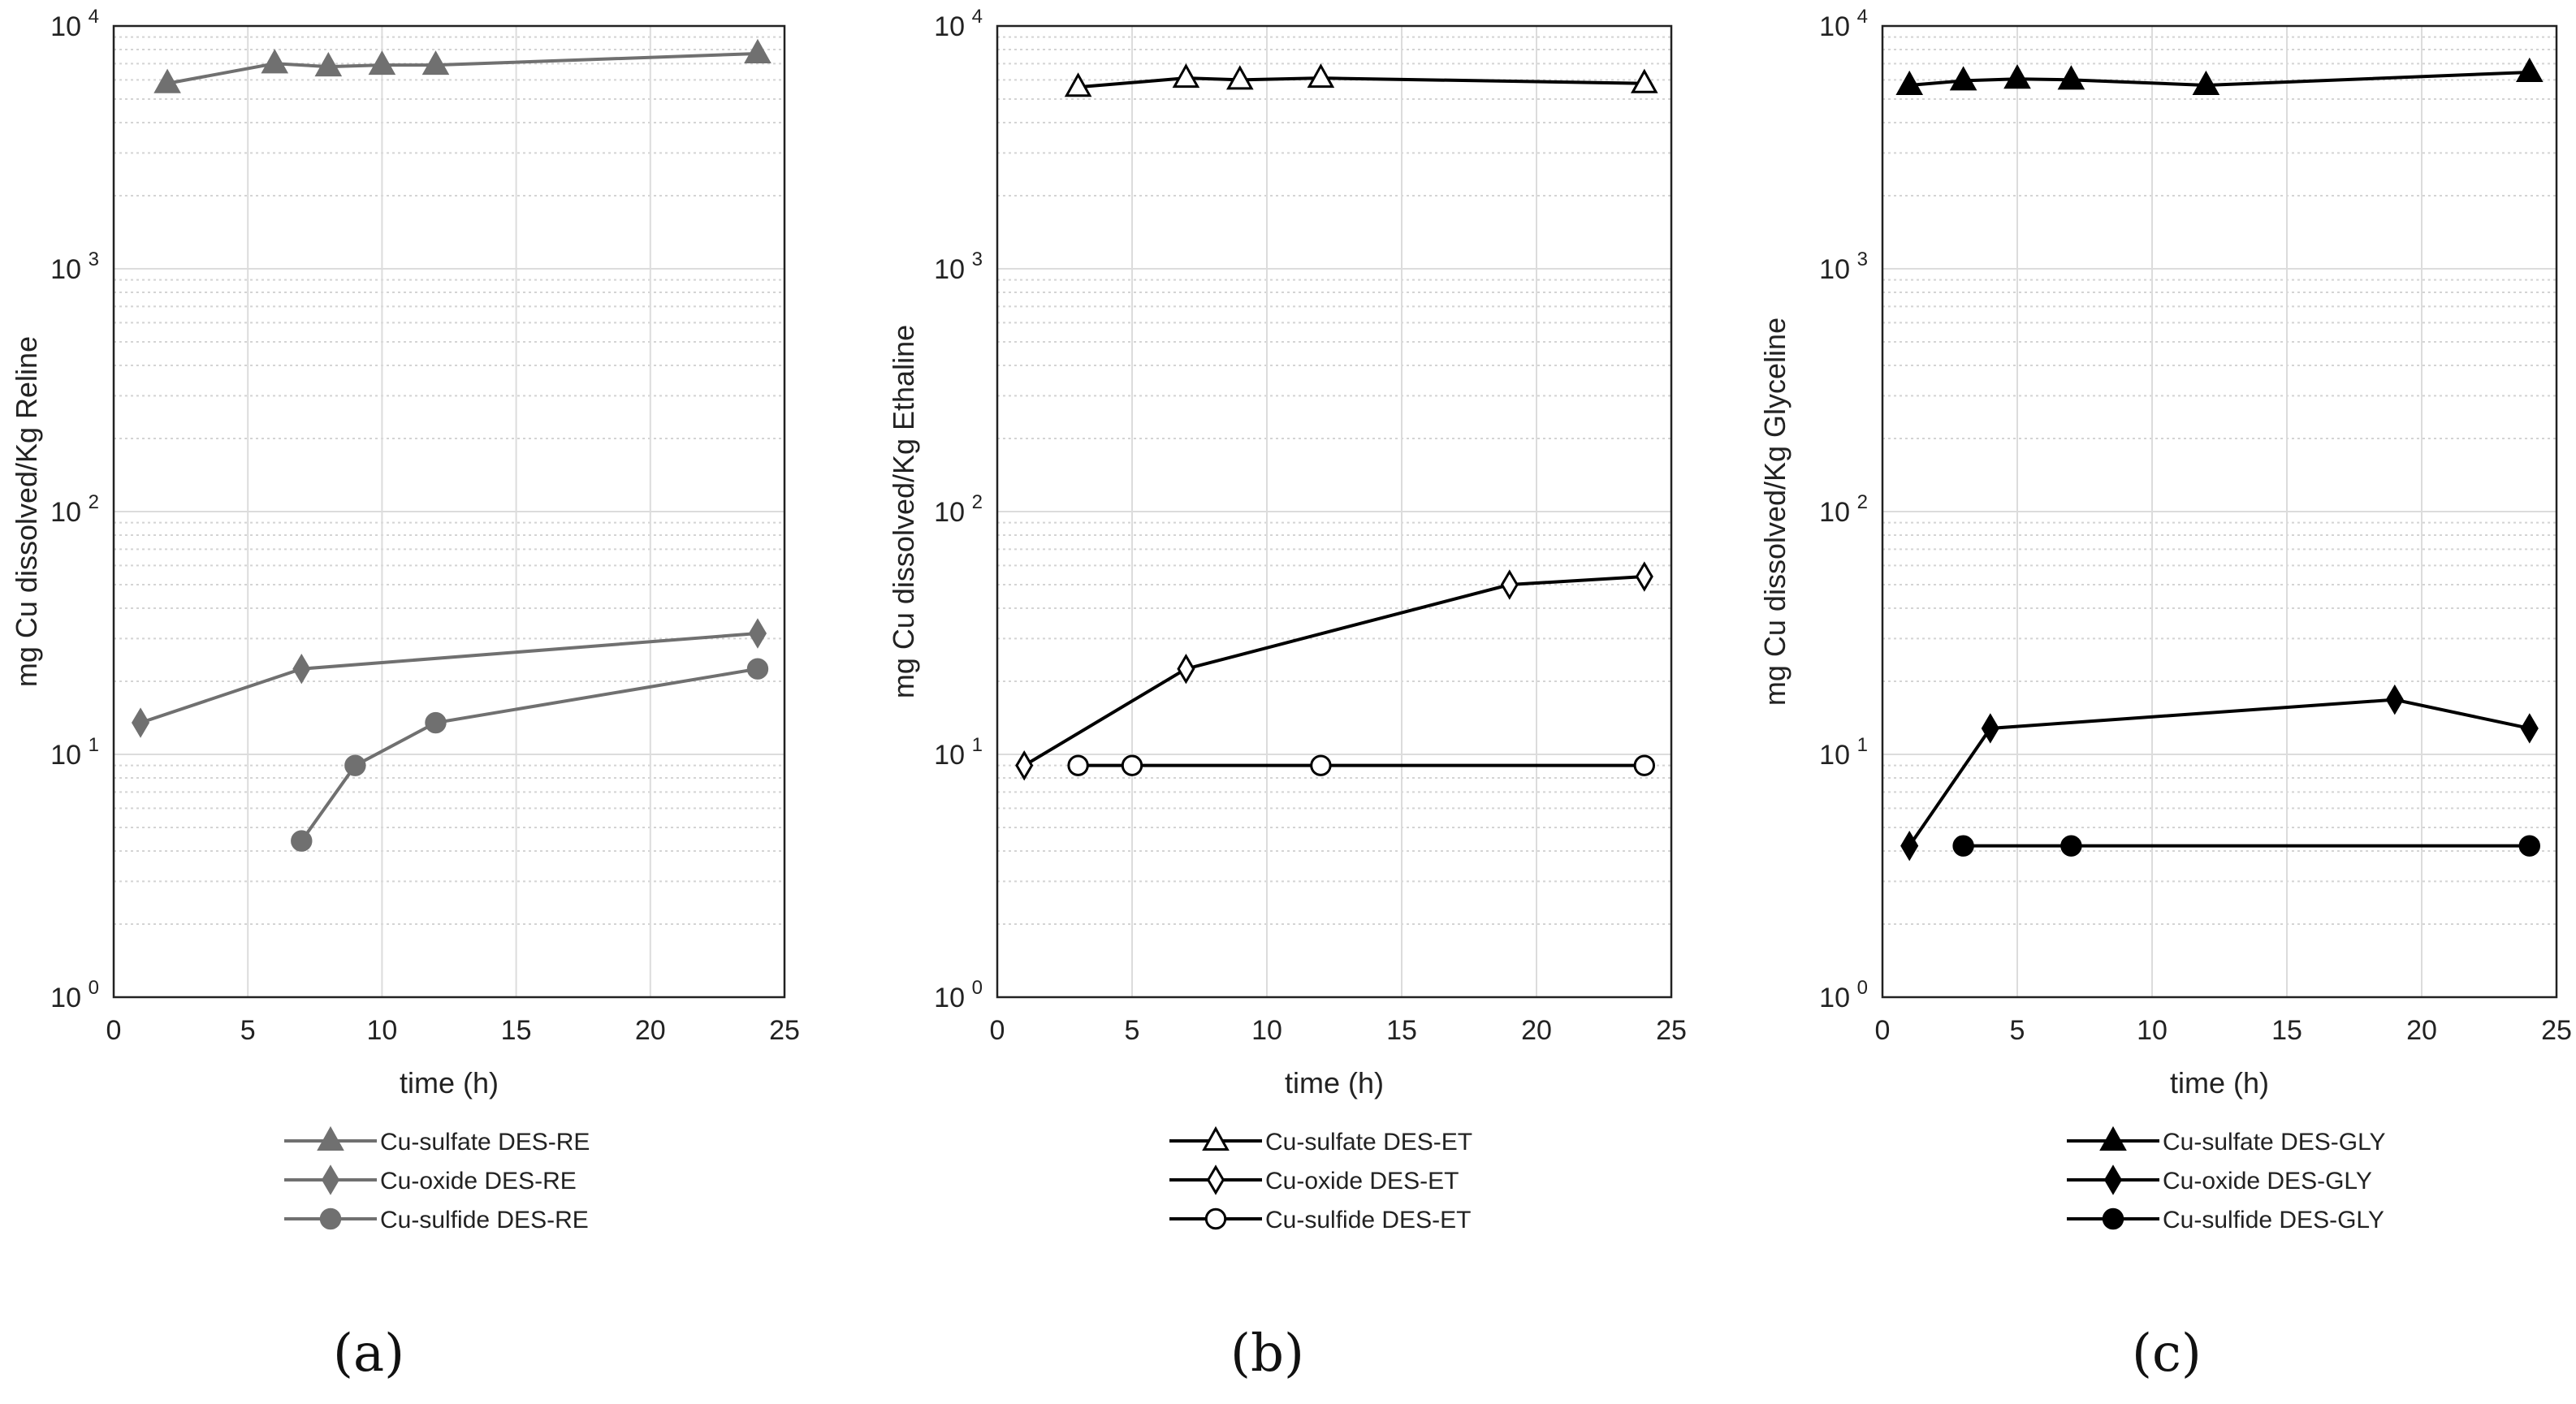  Describe the element at coordinates (2167, 1354) in the screenshot. I see `panel-label-c: (c)` at that location.